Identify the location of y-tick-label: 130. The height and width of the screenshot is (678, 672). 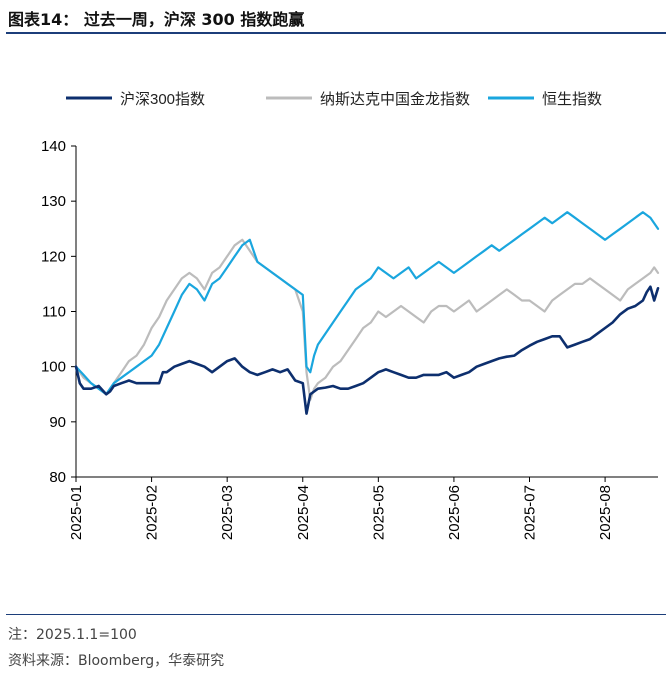
(53, 201).